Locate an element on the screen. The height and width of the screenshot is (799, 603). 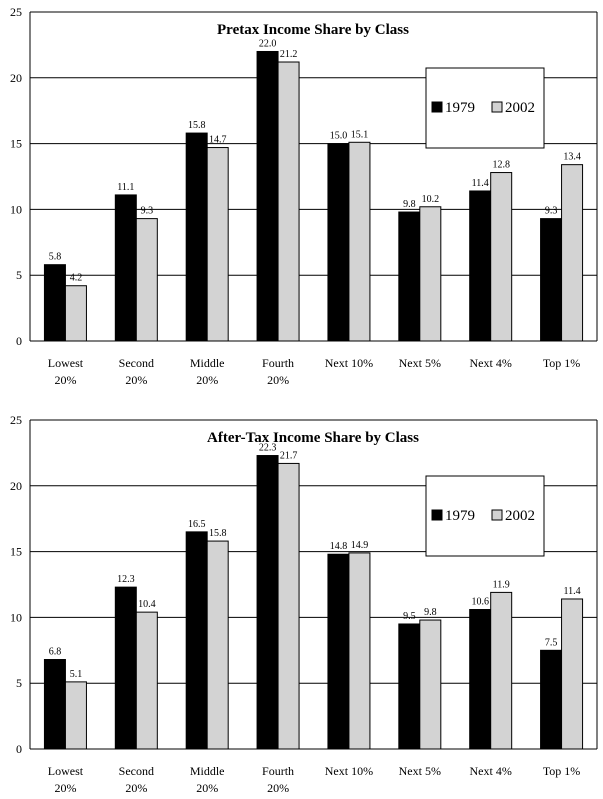
data-label: 6.8 is located at coordinates (55, 652).